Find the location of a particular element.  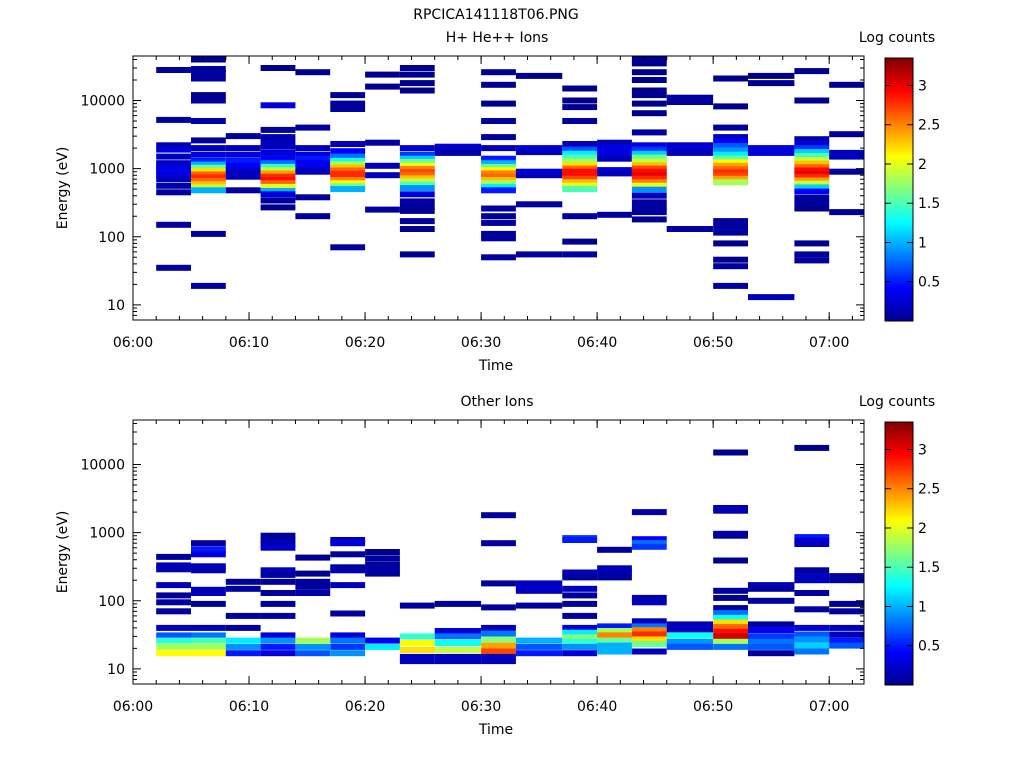

colorbar-tick-label: 2.5 is located at coordinates (929, 490).